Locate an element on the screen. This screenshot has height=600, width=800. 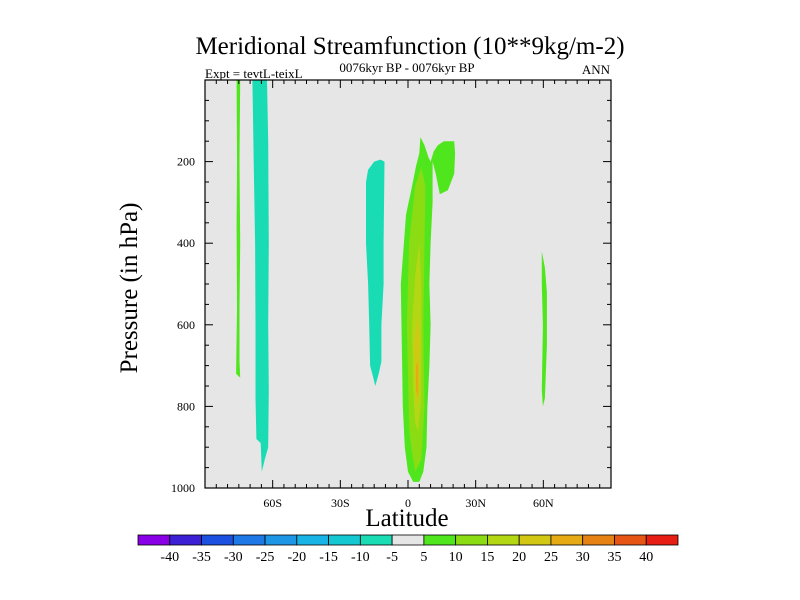
y-tick-label: 1000 is located at coordinates (183, 488).